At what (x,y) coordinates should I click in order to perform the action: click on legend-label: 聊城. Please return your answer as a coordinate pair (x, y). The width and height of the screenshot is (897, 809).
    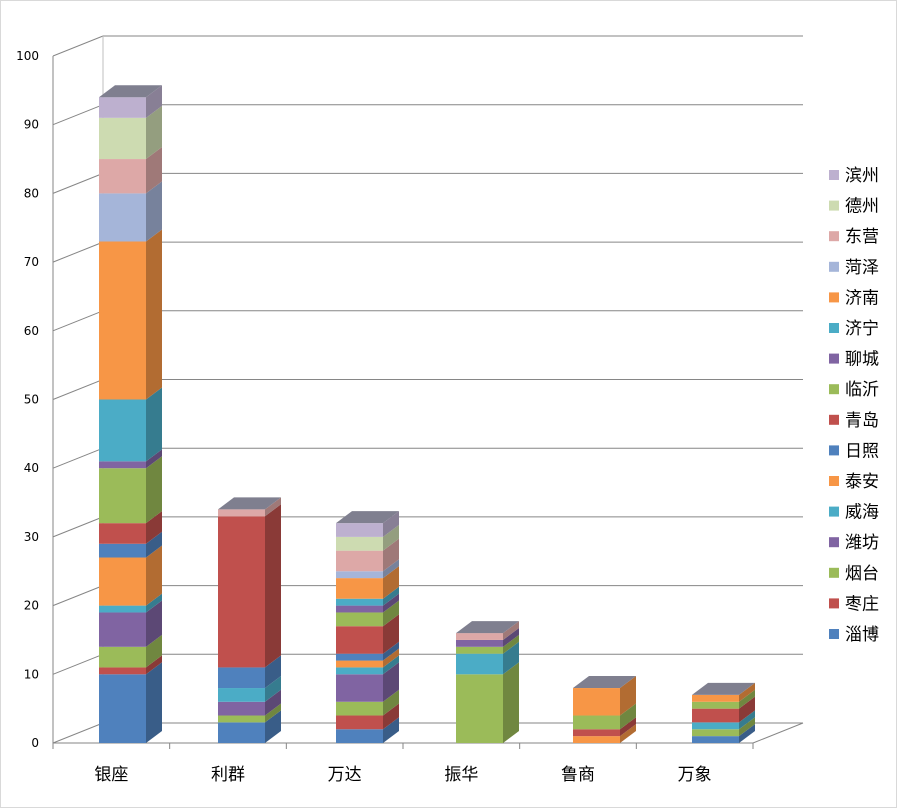
    Looking at the image, I should click on (862, 360).